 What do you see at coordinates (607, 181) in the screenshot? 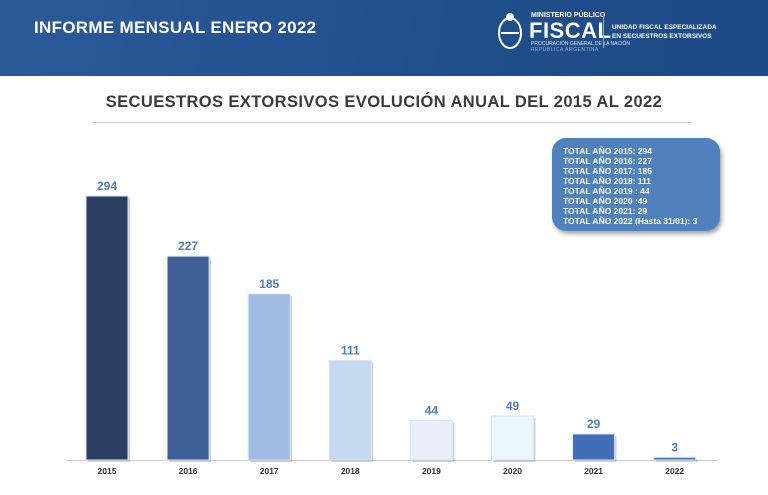
I see `summary-line: TOTAL AÑO 2018: 111` at bounding box center [607, 181].